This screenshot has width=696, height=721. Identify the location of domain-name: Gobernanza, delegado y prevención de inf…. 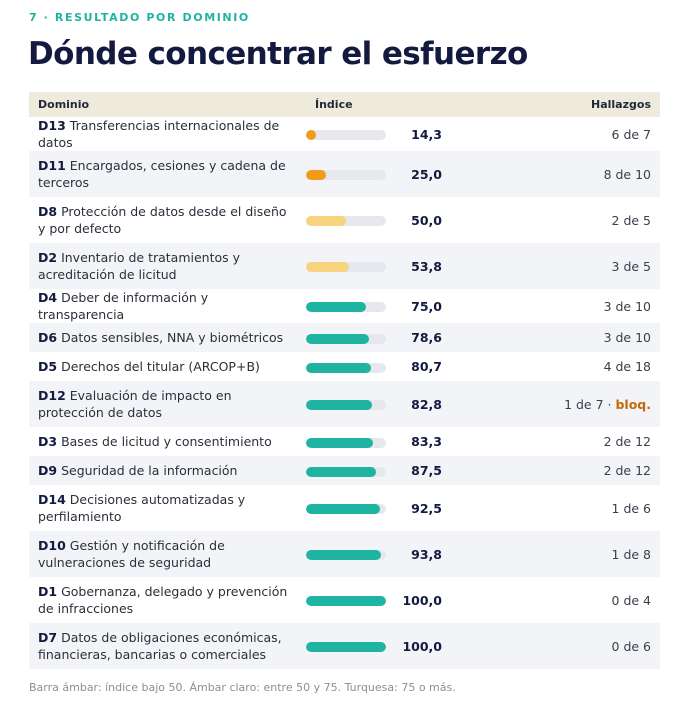
(163, 600).